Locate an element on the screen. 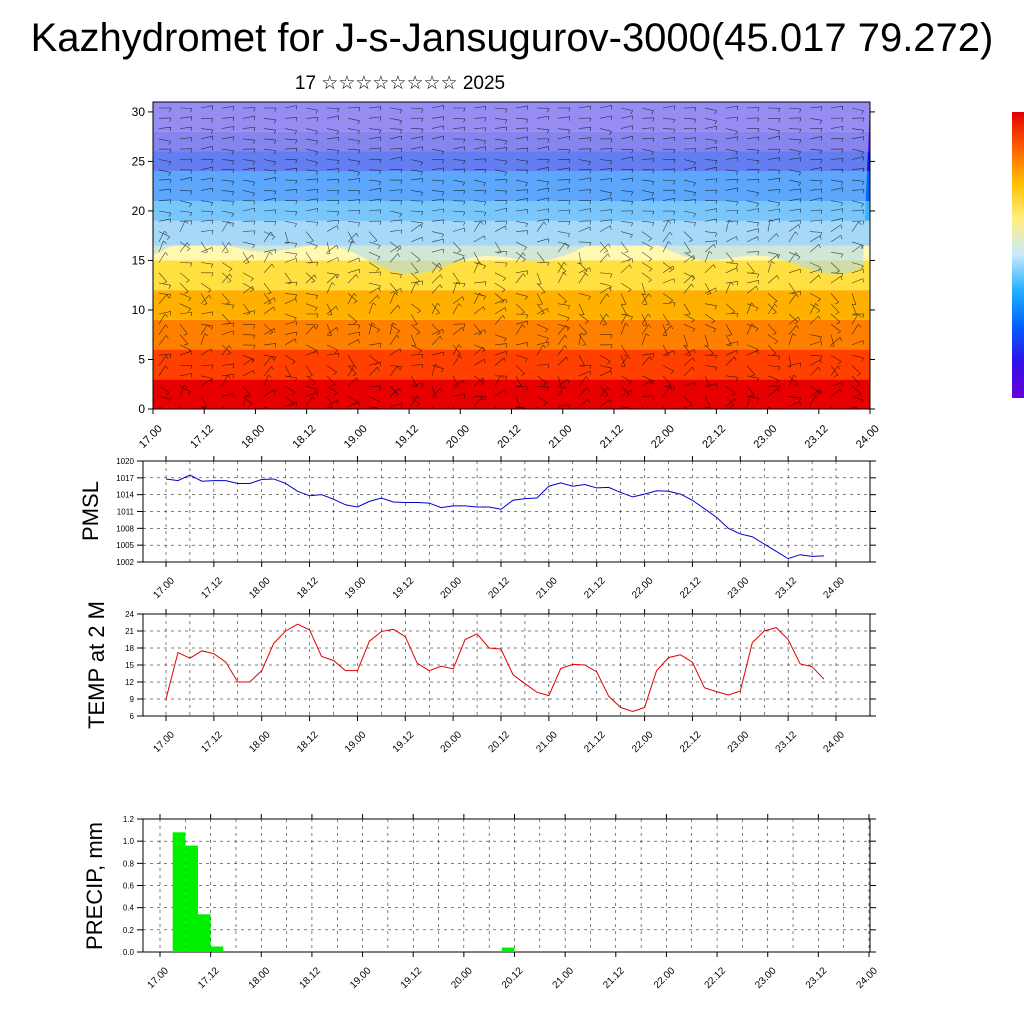 Image resolution: width=1024 pixels, height=1024 pixels. x-tick-label: 21.12 is located at coordinates (595, 588).